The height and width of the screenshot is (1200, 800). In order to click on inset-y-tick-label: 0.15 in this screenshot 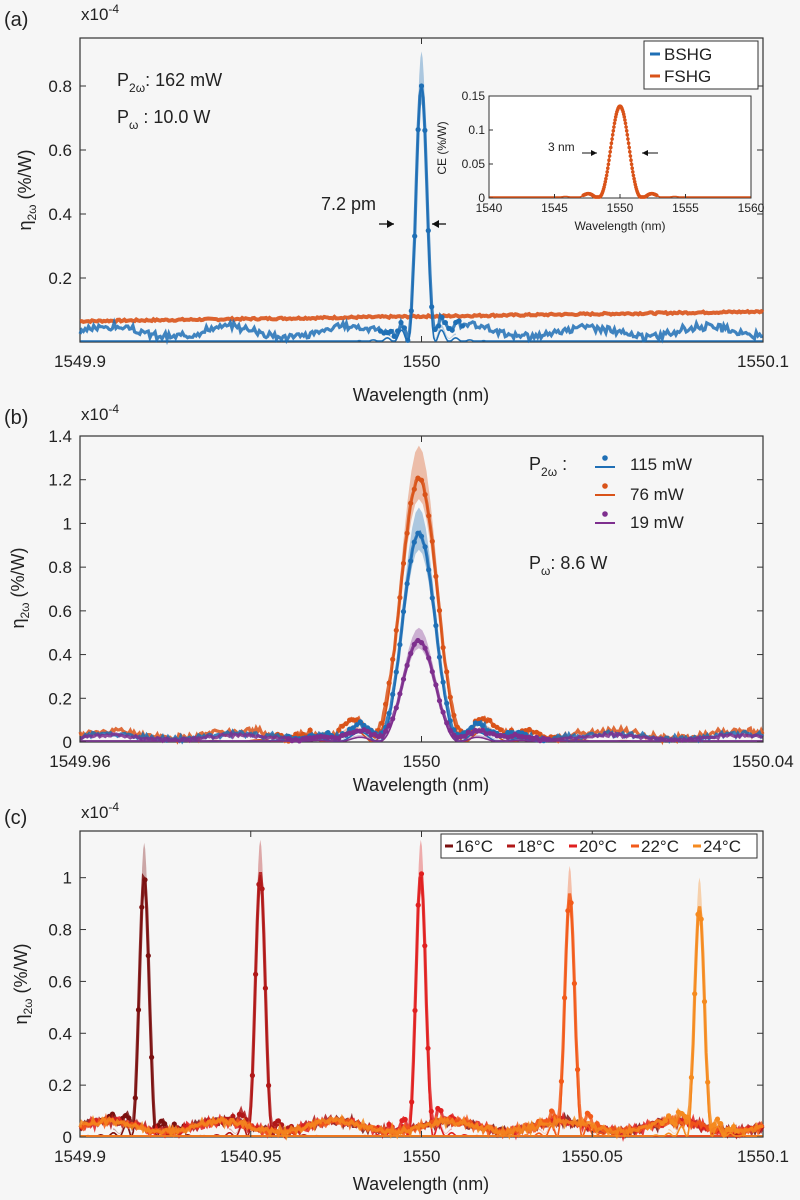, I will do `click(474, 96)`.